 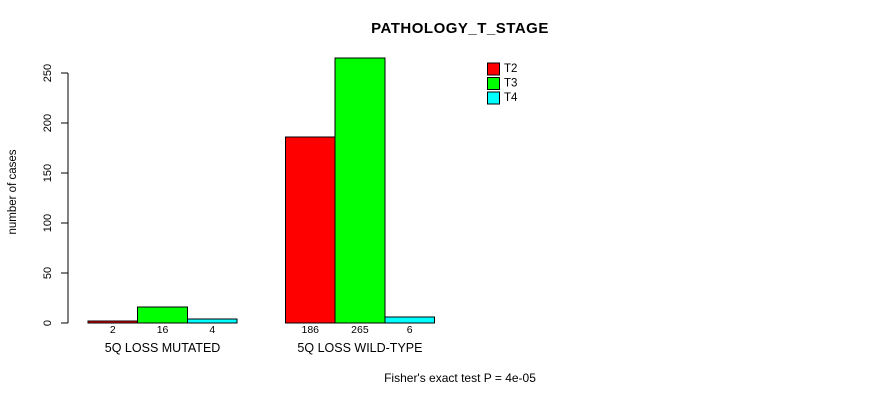 What do you see at coordinates (493, 69) in the screenshot?
I see `legend-swatch-t2` at bounding box center [493, 69].